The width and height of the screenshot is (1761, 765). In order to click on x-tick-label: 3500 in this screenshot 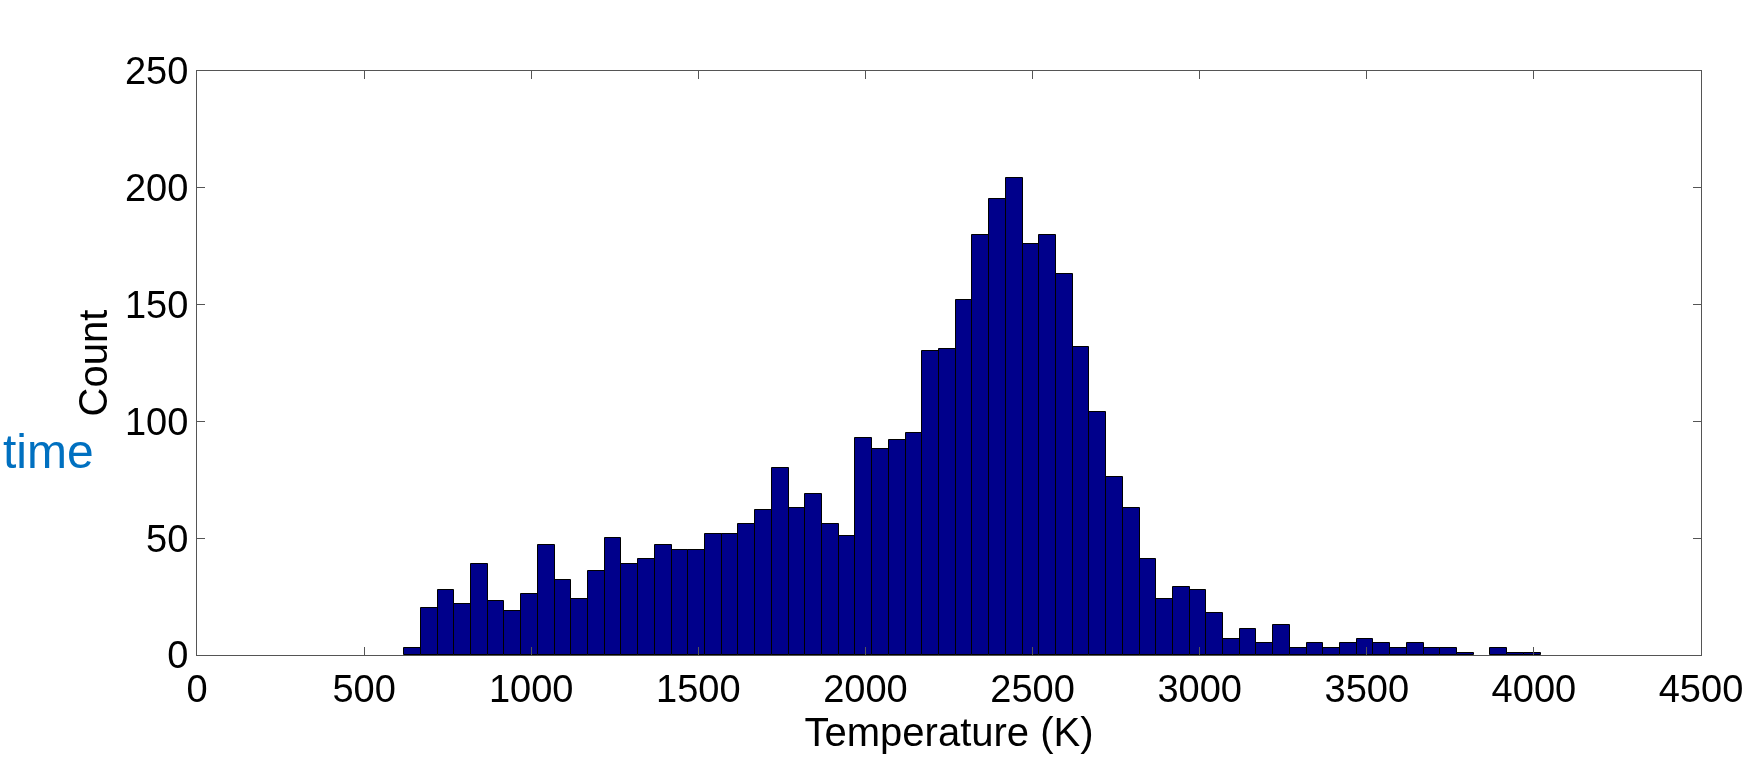, I will do `click(1367, 688)`.